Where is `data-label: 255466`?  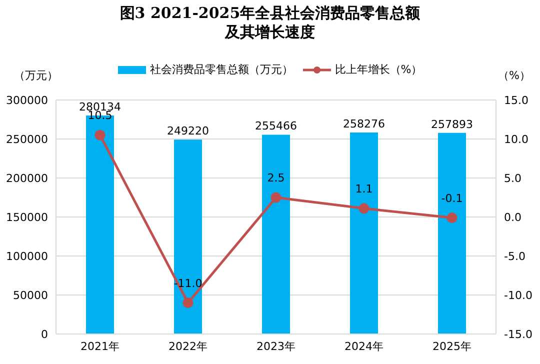
data-label: 255466 is located at coordinates (276, 126).